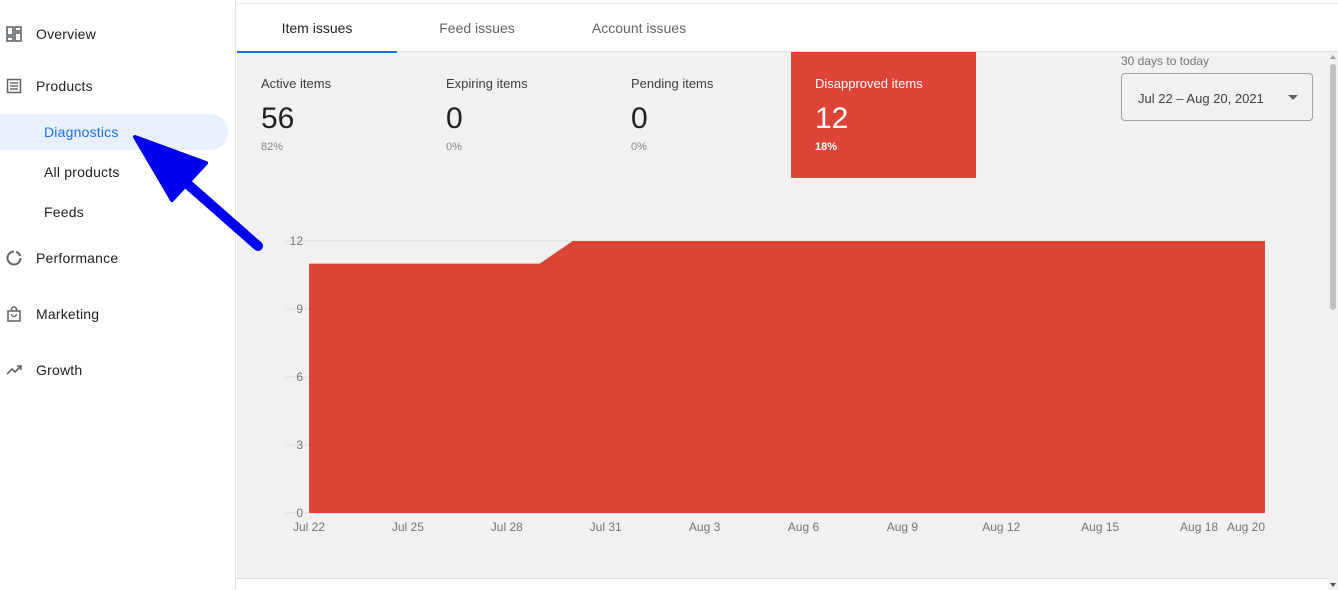 The height and width of the screenshot is (590, 1338). I want to click on card-percent: 18%, so click(826, 147).